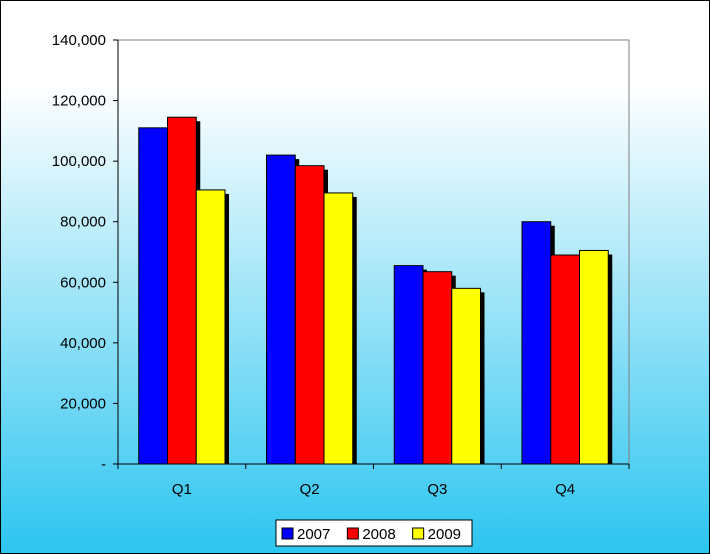  I want to click on y-tick-label: 100,000, so click(79, 161).